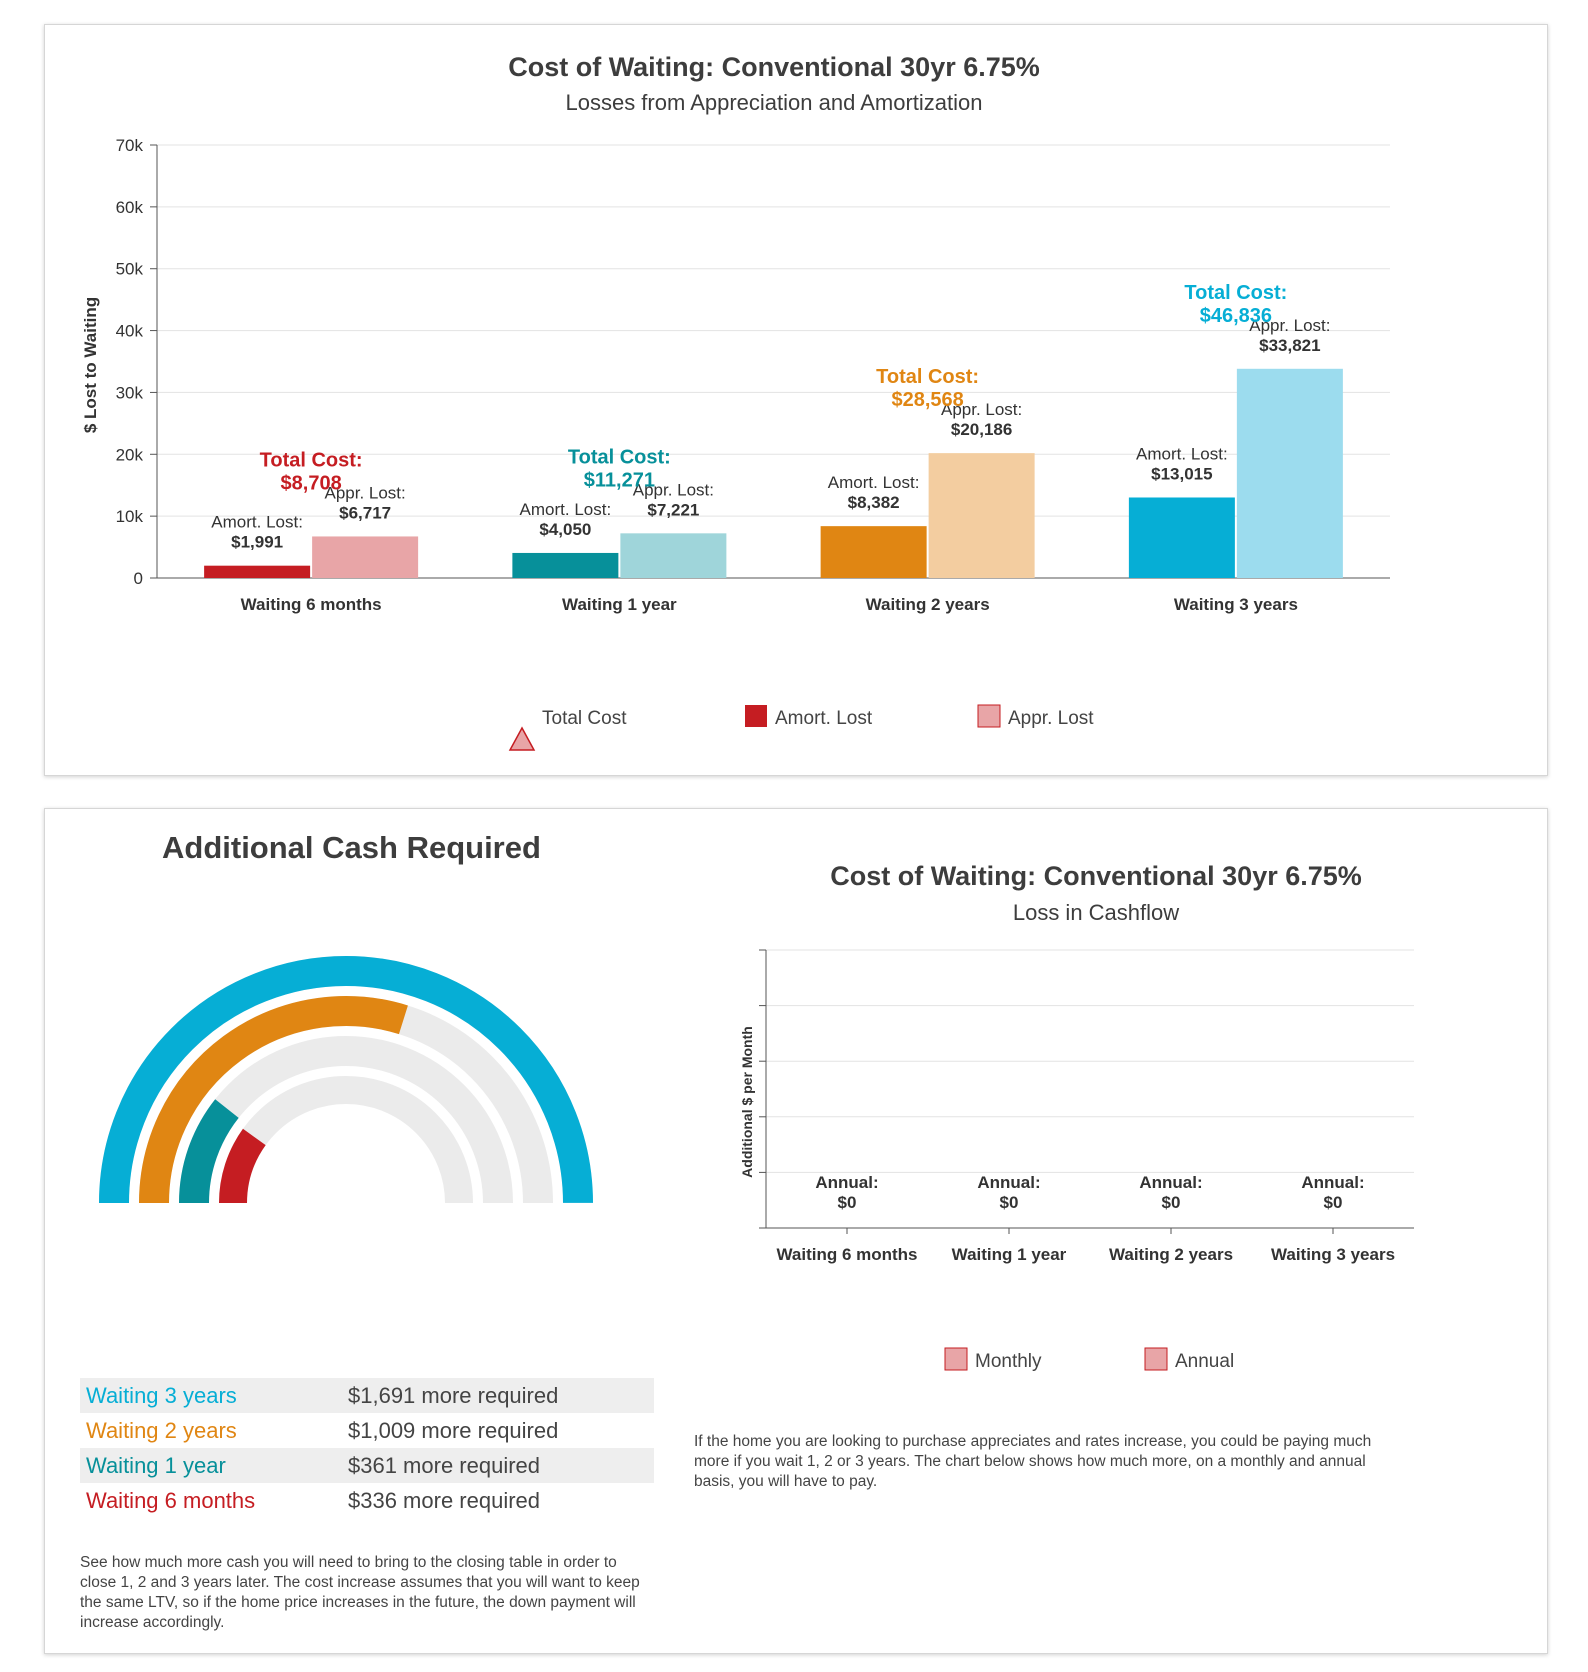  I want to click on cash-row-amount: $361 more required, so click(444, 1465).